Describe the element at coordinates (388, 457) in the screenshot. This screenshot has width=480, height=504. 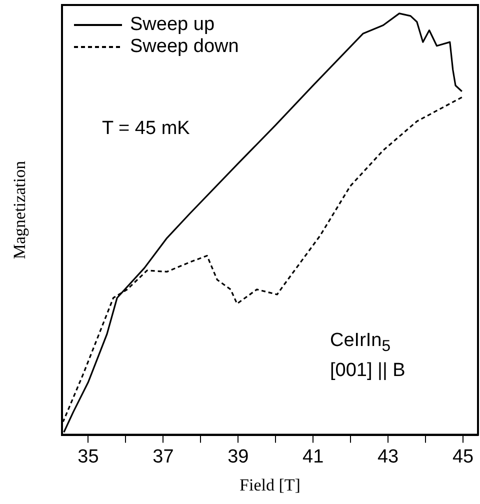
I see `x-tick-label: 43` at that location.